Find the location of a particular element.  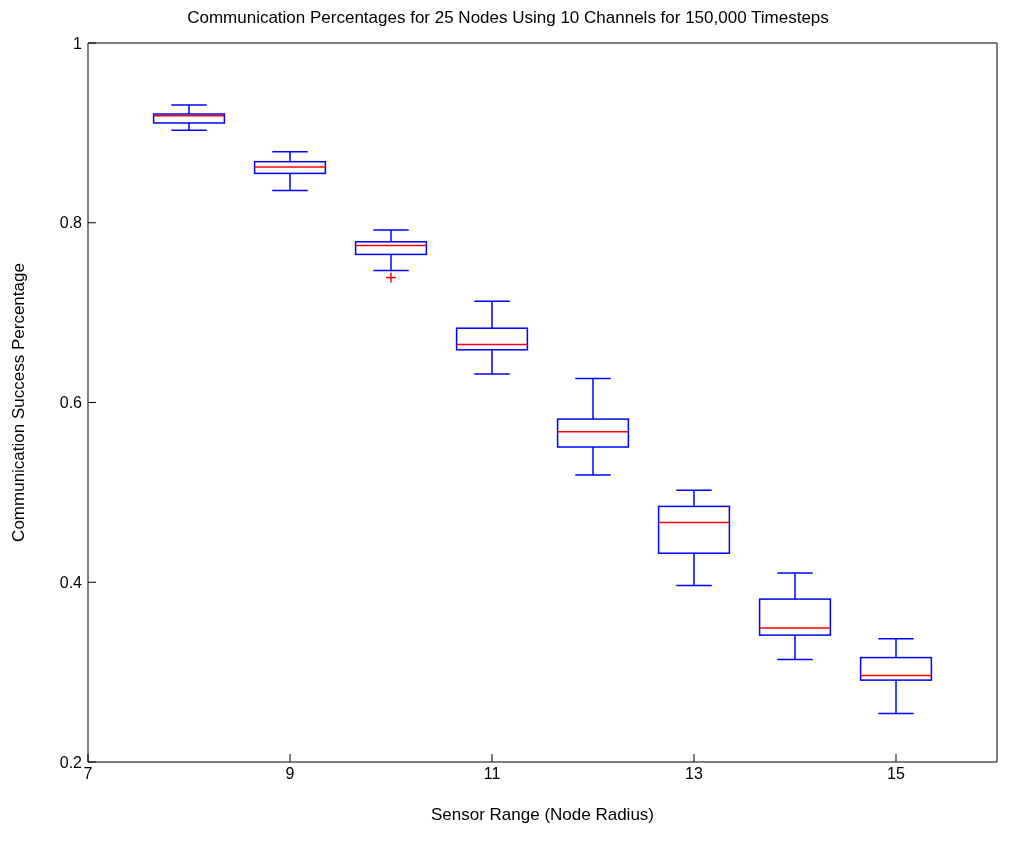

y-tick-label: 0.8 is located at coordinates (71, 223).